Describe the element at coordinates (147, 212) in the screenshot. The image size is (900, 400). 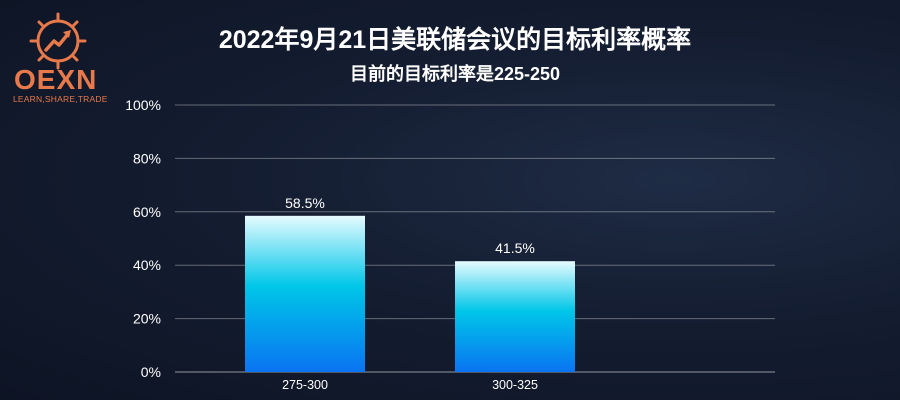
I see `y-tick-label: 60%` at that location.